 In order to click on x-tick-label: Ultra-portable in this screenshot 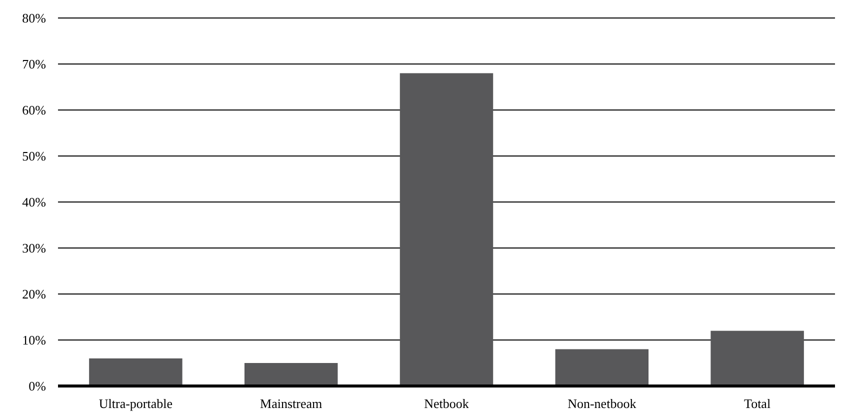, I will do `click(135, 403)`.